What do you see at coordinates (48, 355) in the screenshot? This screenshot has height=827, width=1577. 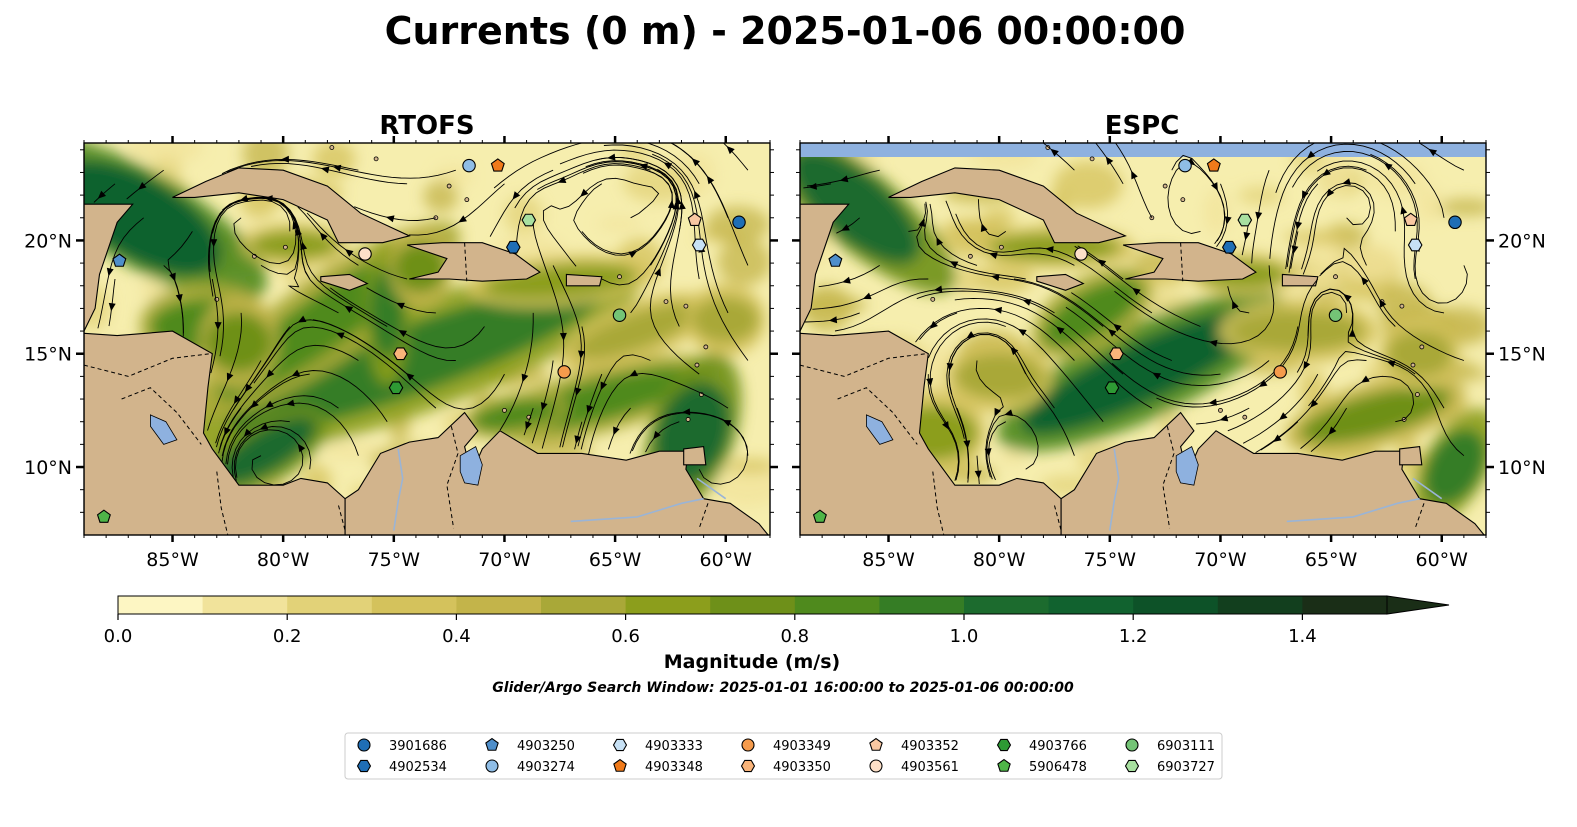 I see `lat-tick-label: 15°N` at bounding box center [48, 355].